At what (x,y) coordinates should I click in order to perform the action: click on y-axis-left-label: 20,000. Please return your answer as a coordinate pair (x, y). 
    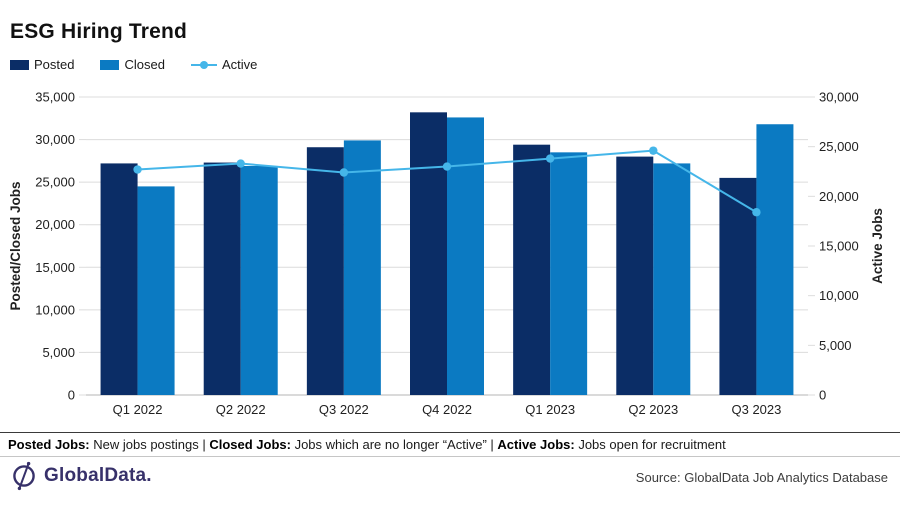
    Looking at the image, I should click on (55, 224).